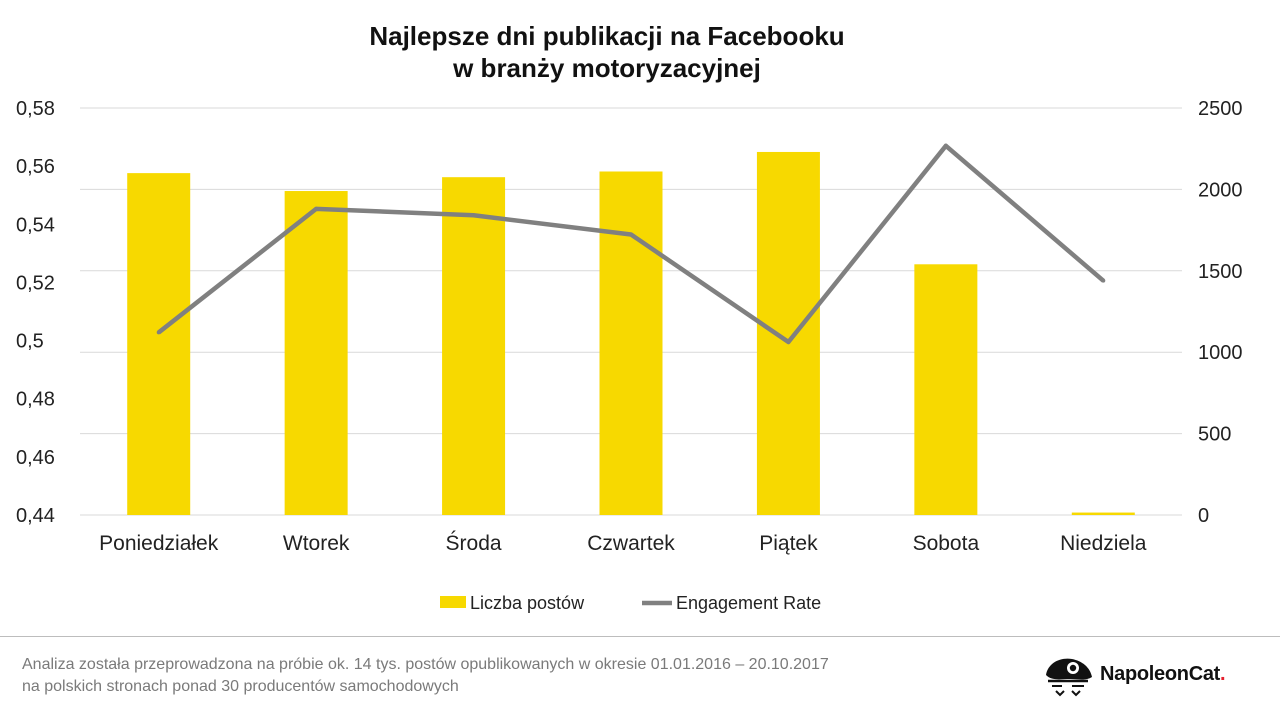 This screenshot has width=1280, height=720. What do you see at coordinates (1220, 353) in the screenshot?
I see `y-right-tick-label: 1000` at bounding box center [1220, 353].